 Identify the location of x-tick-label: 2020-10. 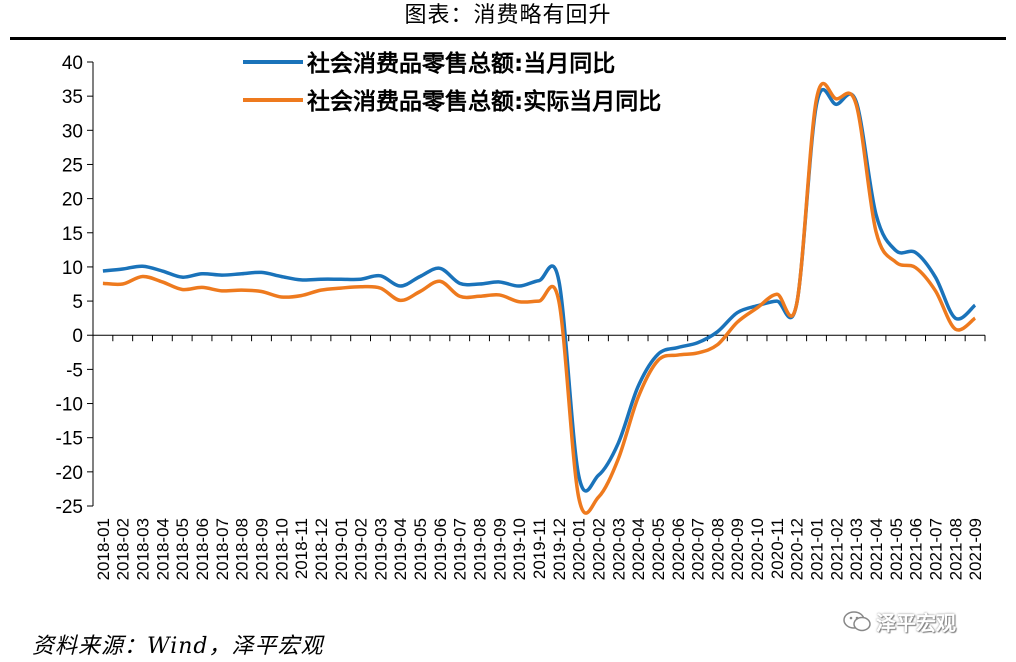
(757, 549).